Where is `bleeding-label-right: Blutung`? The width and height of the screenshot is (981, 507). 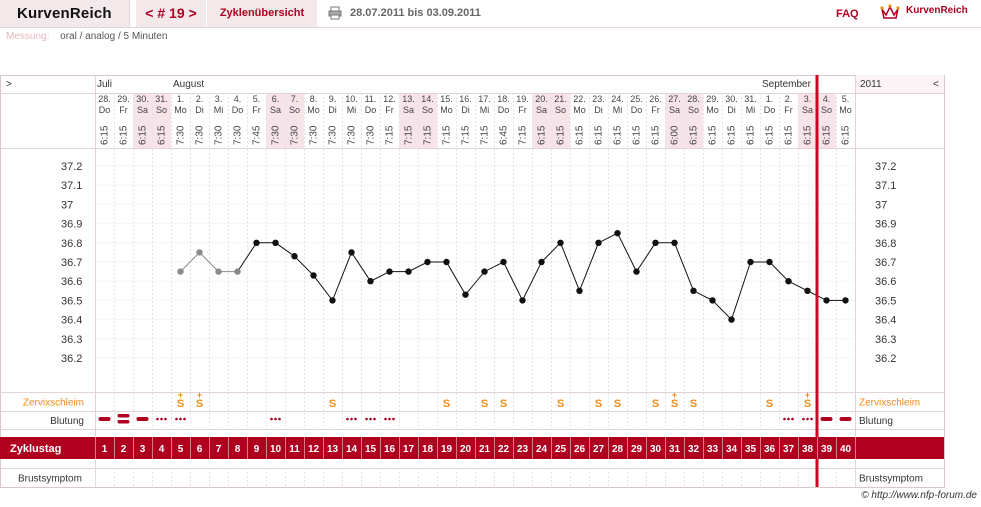
bleeding-label-right: Blutung is located at coordinates (876, 421).